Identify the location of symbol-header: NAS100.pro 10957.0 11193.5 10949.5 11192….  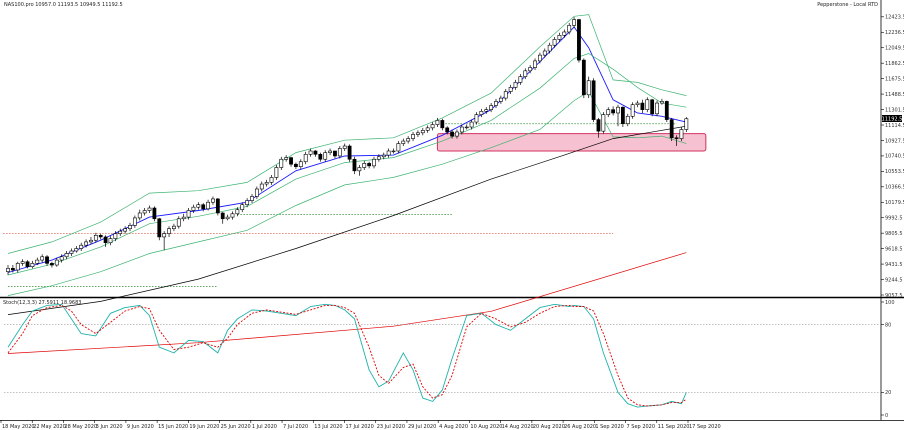
(63, 5).